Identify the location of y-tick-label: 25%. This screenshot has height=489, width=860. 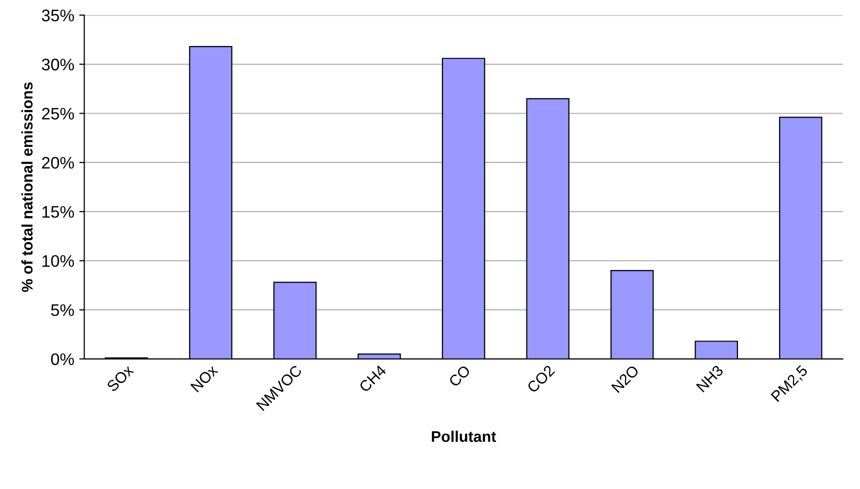
(58, 114).